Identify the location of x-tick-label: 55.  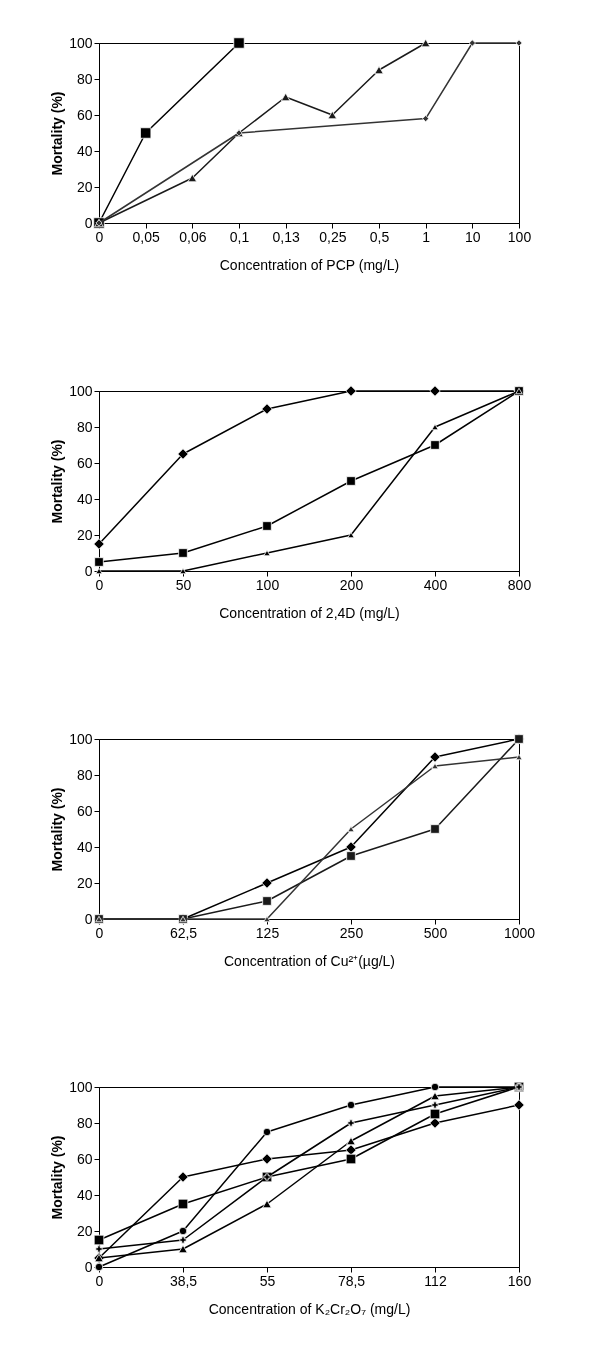
(267, 1280).